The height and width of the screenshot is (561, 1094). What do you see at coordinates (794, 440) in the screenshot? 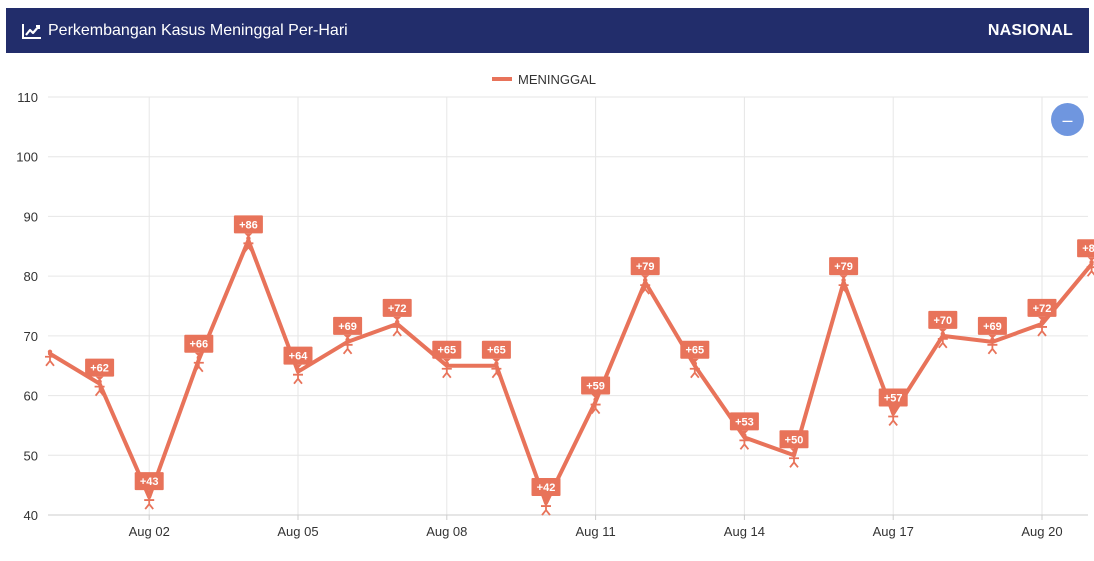
I see `data-label: +50` at bounding box center [794, 440].